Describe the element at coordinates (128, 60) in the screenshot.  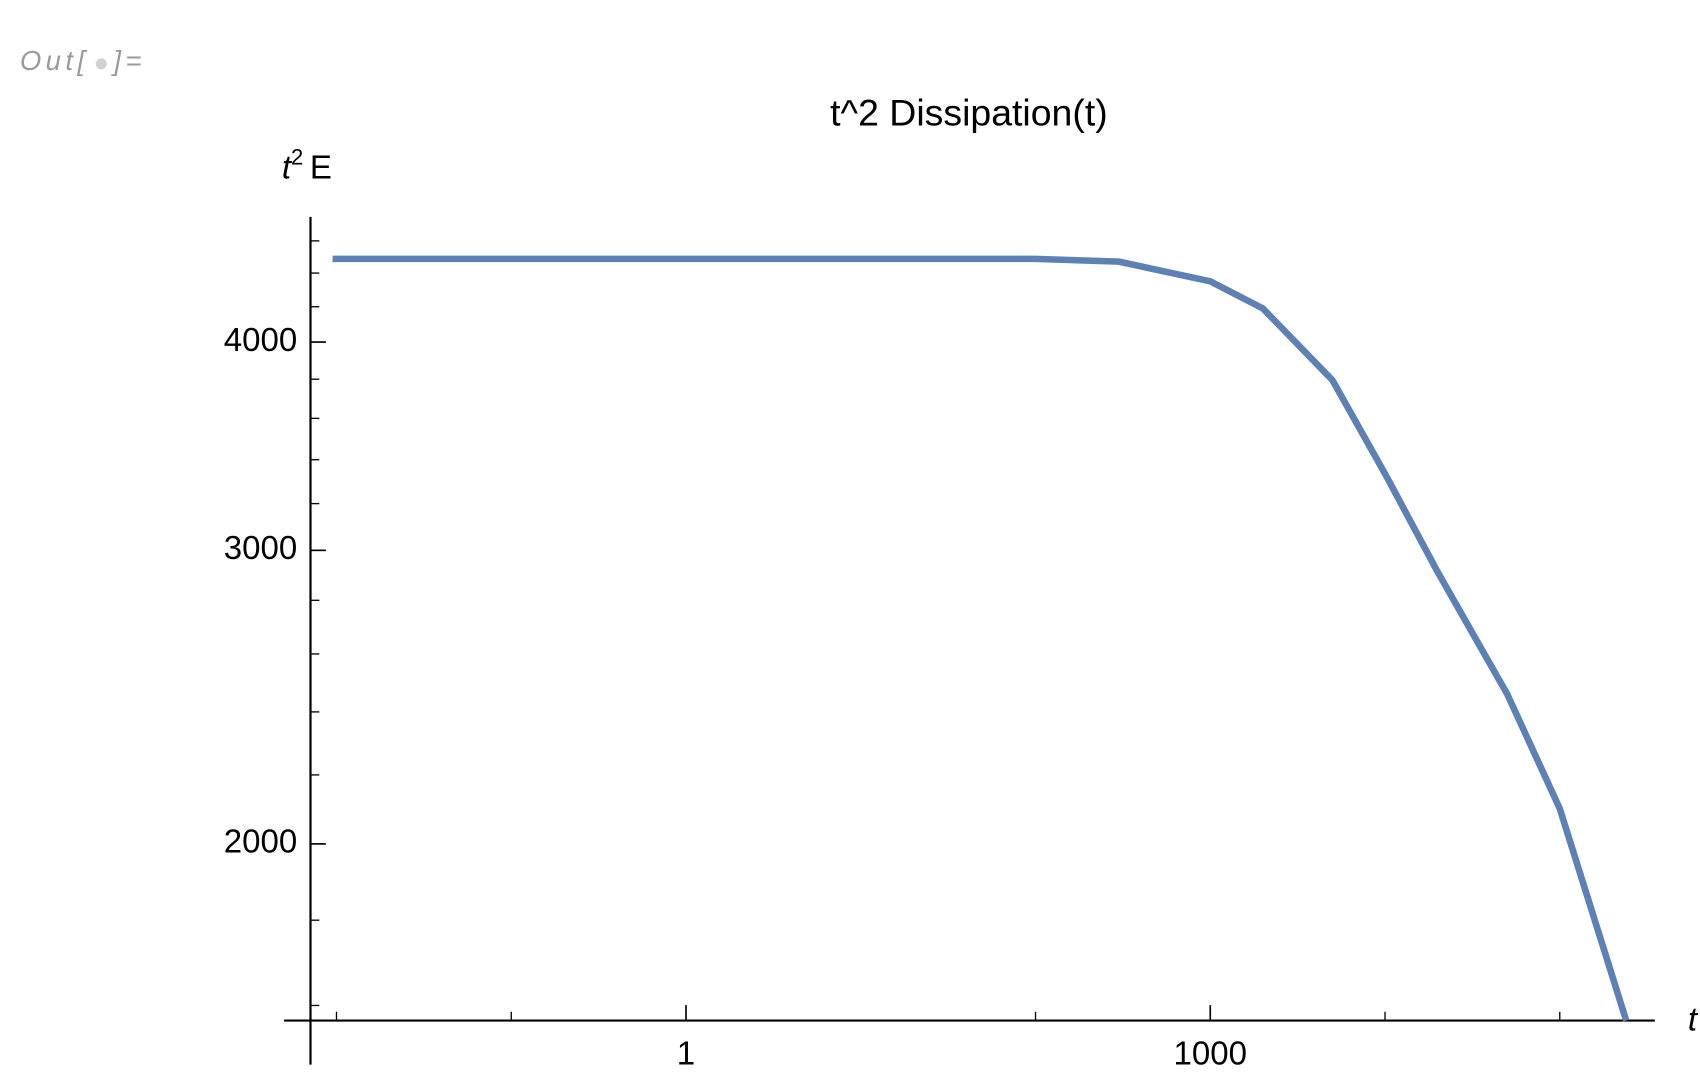
I see `cell-label-suffix: ]=` at that location.